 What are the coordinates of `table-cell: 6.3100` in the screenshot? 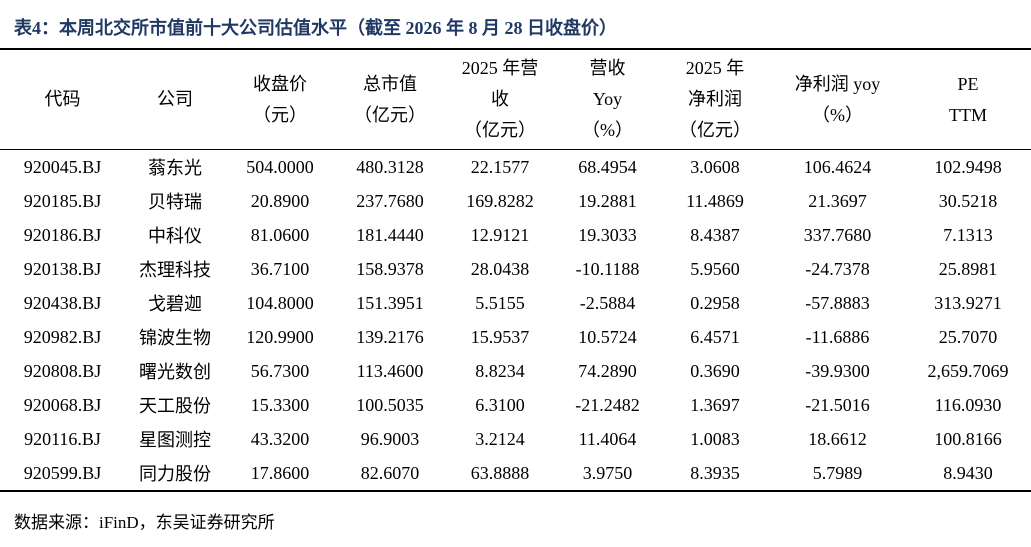 It's located at (500, 404).